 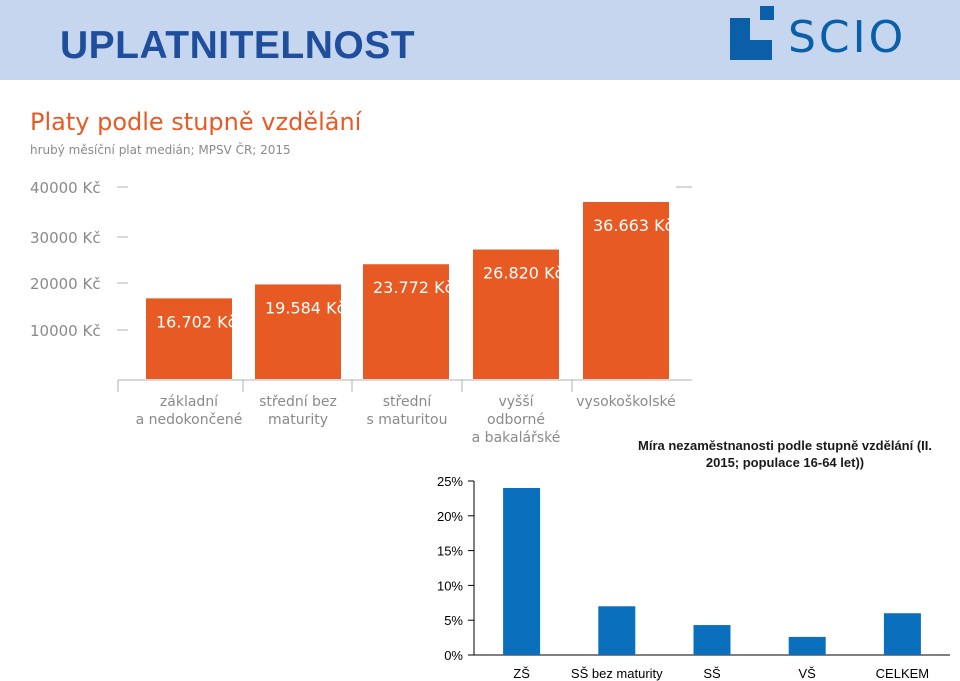 What do you see at coordinates (305, 307) in the screenshot?
I see `salary-value-label: 19.584 Kč` at bounding box center [305, 307].